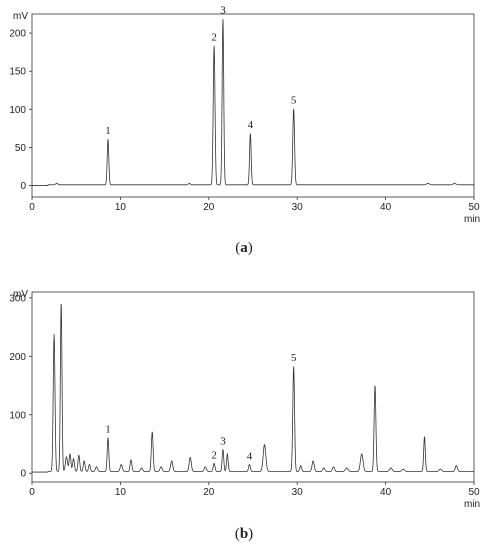  I want to click on y-tick-label: 50, so click(21, 148).